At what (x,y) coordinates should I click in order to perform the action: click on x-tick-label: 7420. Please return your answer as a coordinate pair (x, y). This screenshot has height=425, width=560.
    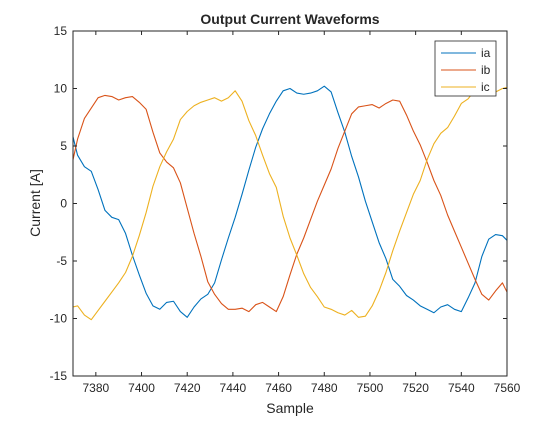
    Looking at the image, I should click on (187, 388).